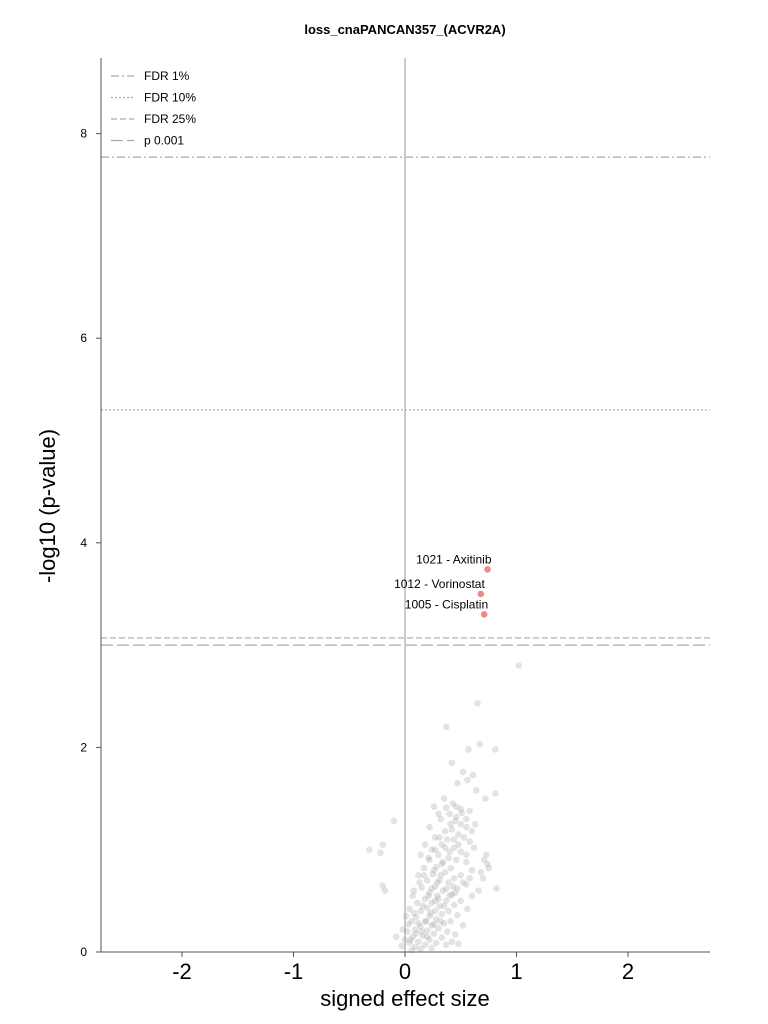  What do you see at coordinates (439, 584) in the screenshot?
I see `point-annotation: 1012 - Vorinostat` at bounding box center [439, 584].